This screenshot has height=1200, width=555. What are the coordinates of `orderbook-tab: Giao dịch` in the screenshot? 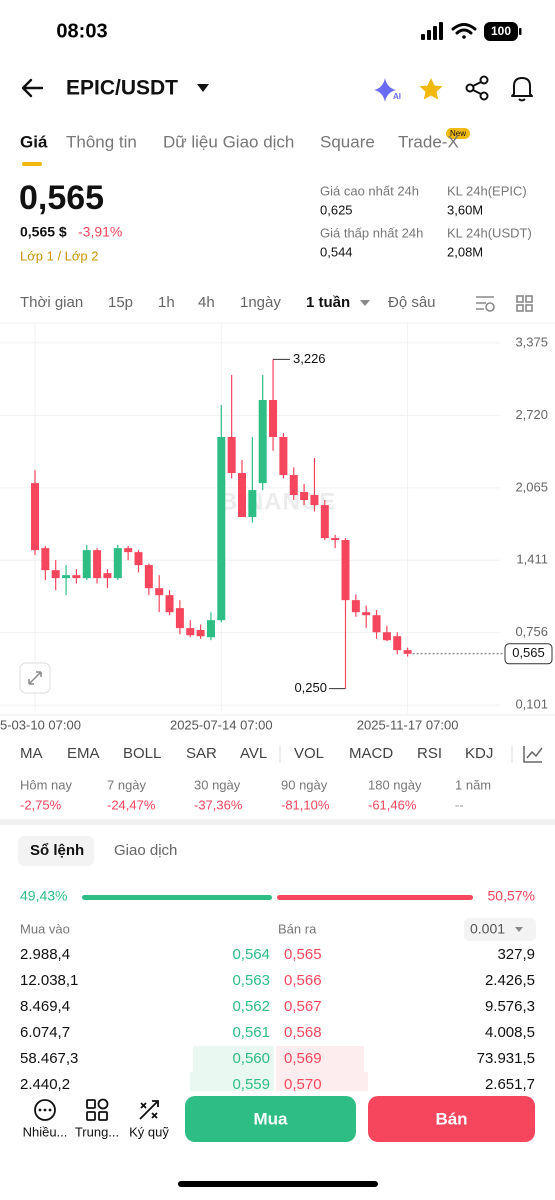 It's located at (145, 850).